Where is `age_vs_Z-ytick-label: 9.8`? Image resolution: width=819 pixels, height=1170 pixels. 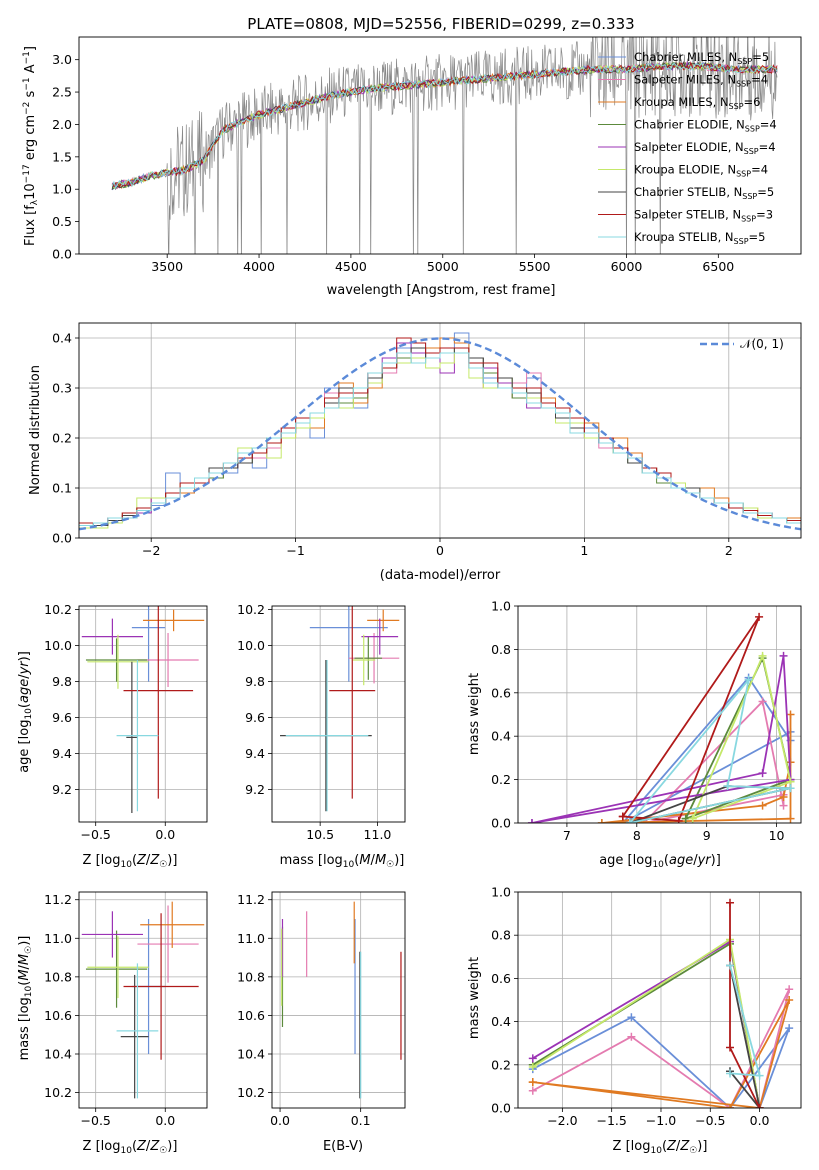
age_vs_Z-ytick-label: 9.8 is located at coordinates (62, 681).